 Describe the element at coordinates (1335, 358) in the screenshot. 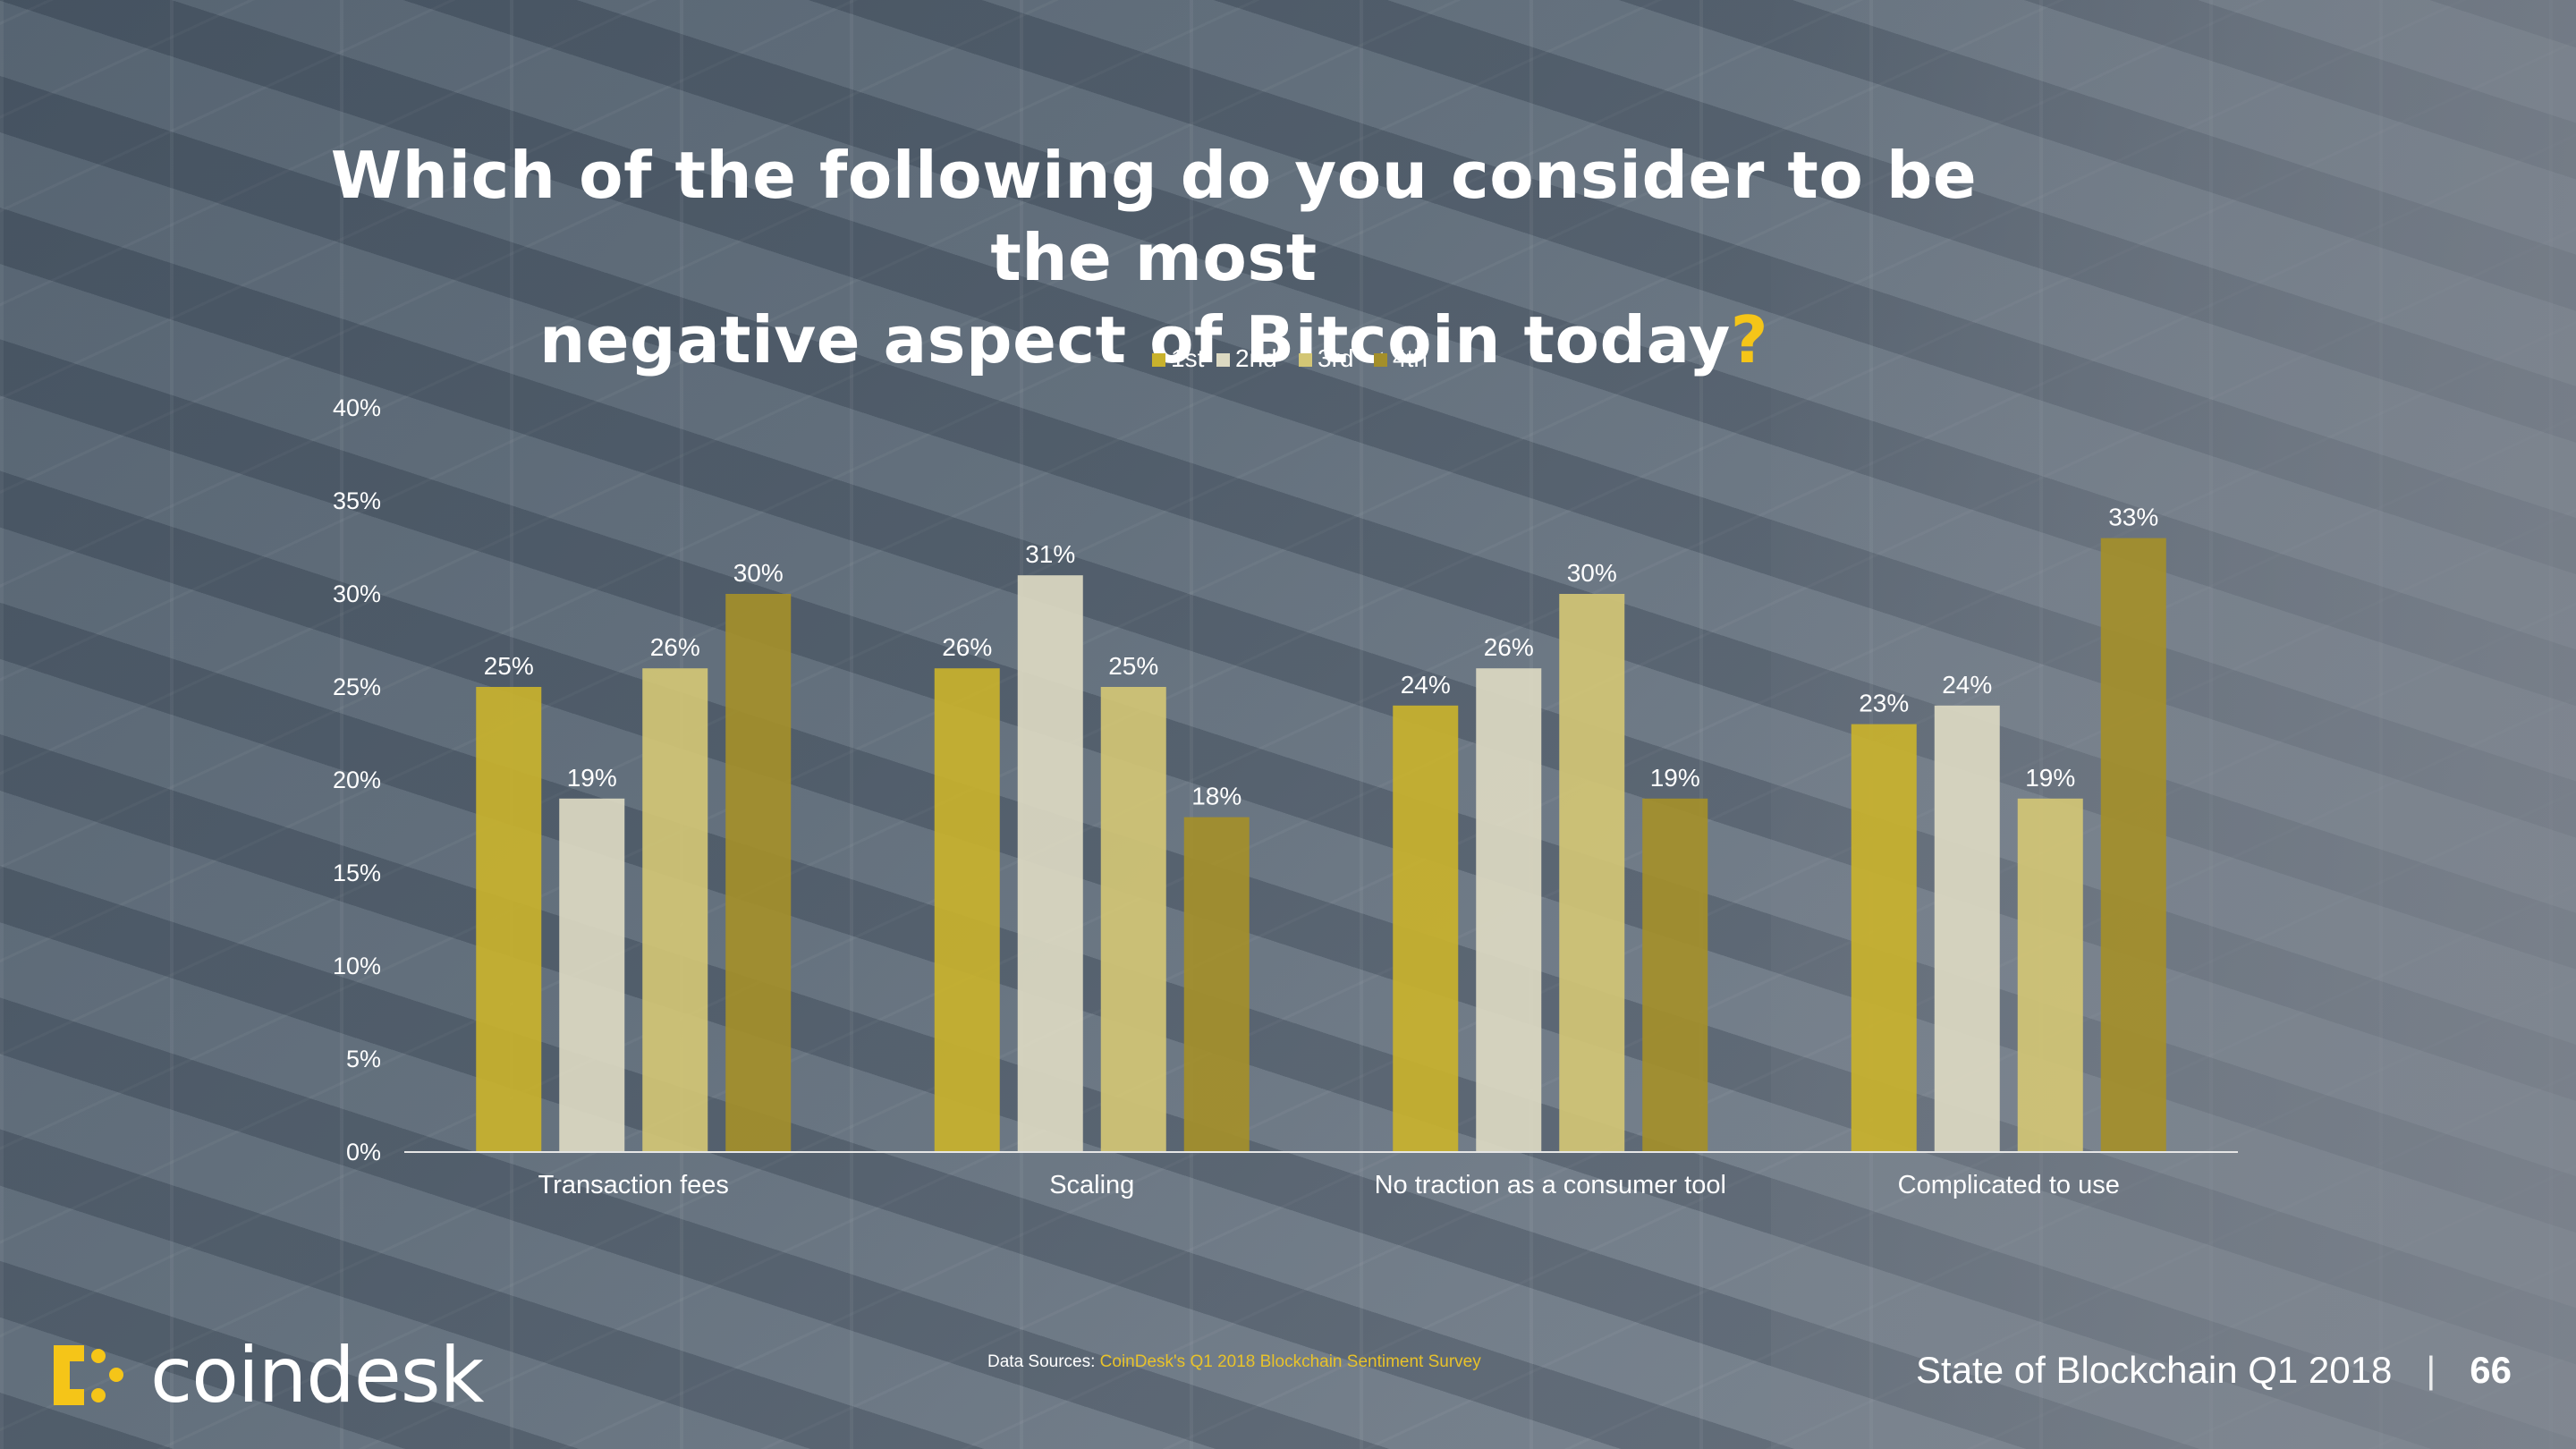

I see `legend-label: 3rd` at that location.